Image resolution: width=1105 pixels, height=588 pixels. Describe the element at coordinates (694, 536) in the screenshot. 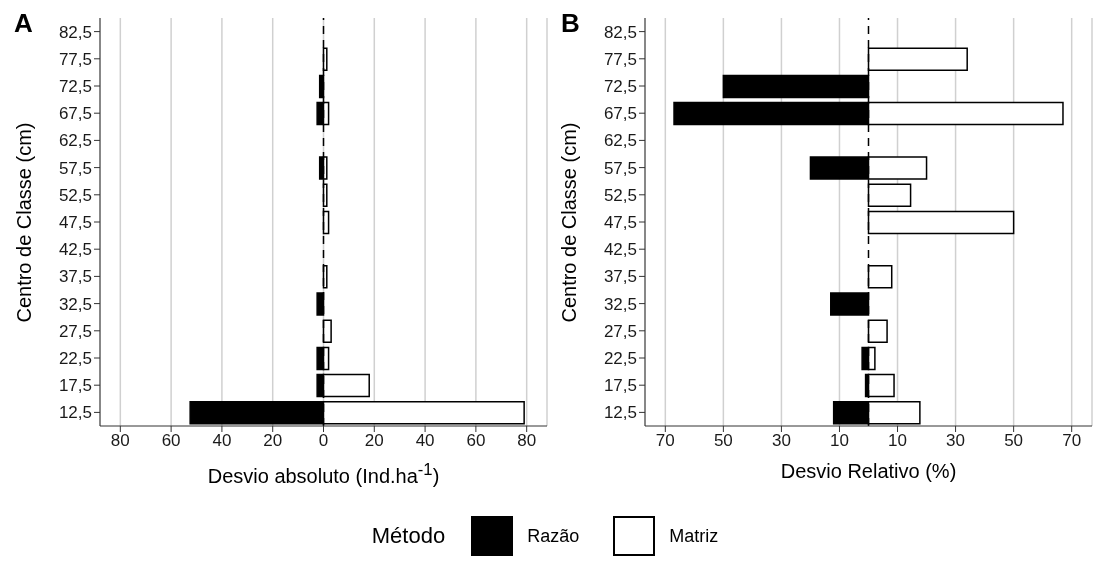

I see `legend-label: Matriz` at that location.